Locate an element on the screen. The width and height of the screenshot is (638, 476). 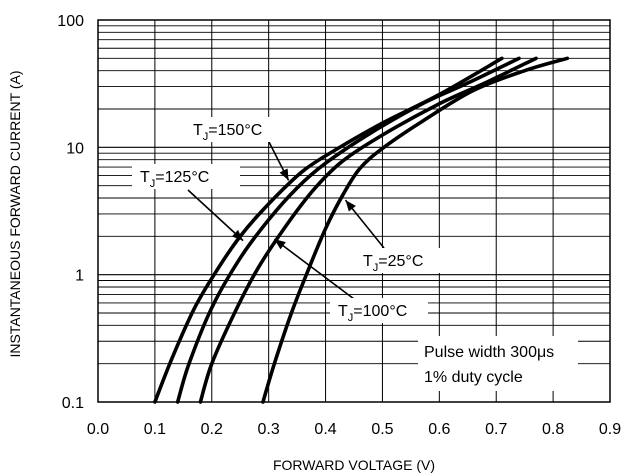
x-tick-label: 0.7 is located at coordinates (496, 429).